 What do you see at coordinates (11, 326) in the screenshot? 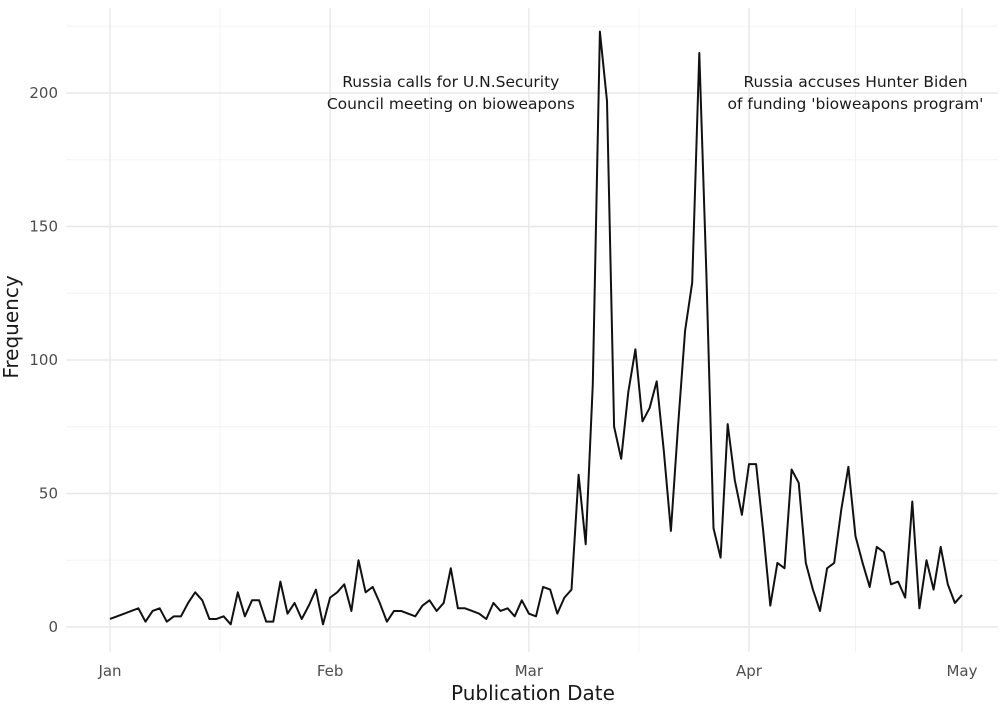
I see `y-axis-title: Frequency` at bounding box center [11, 326].